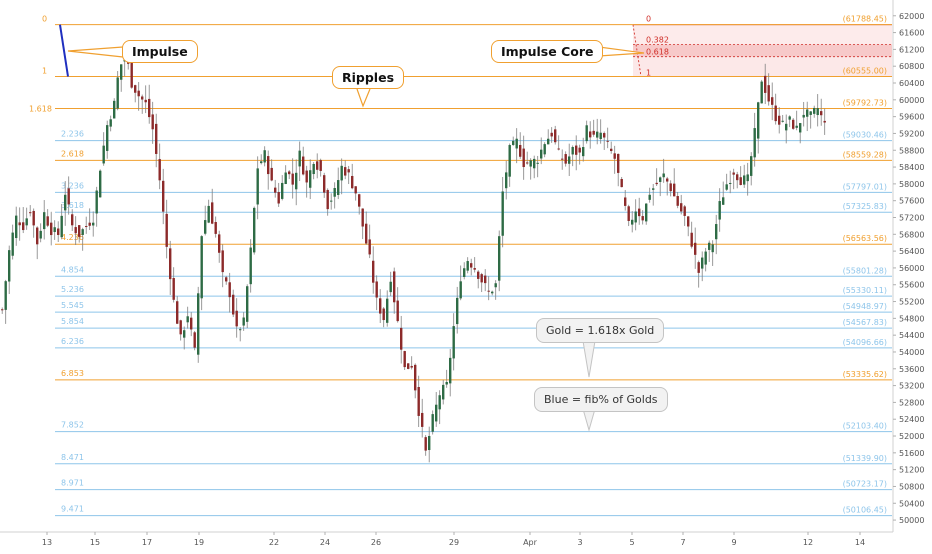 Image resolution: width=932 pixels, height=554 pixels. Describe the element at coordinates (911, 234) in the screenshot. I see `price-tick-label: 56800` at that location.